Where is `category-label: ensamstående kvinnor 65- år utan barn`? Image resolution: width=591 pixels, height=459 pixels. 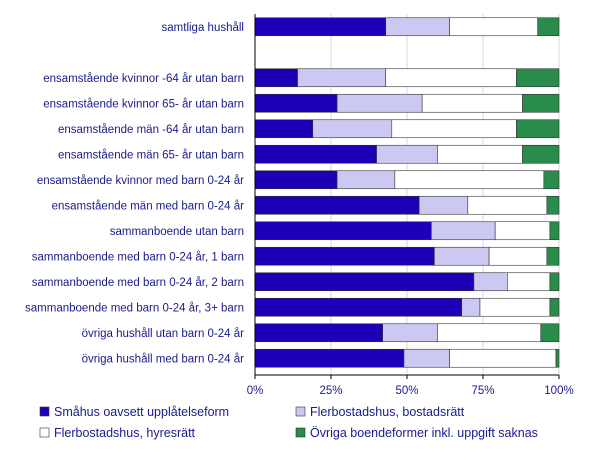
category-label: ensamstående kvinnor 65- år utan barn is located at coordinates (143, 104).